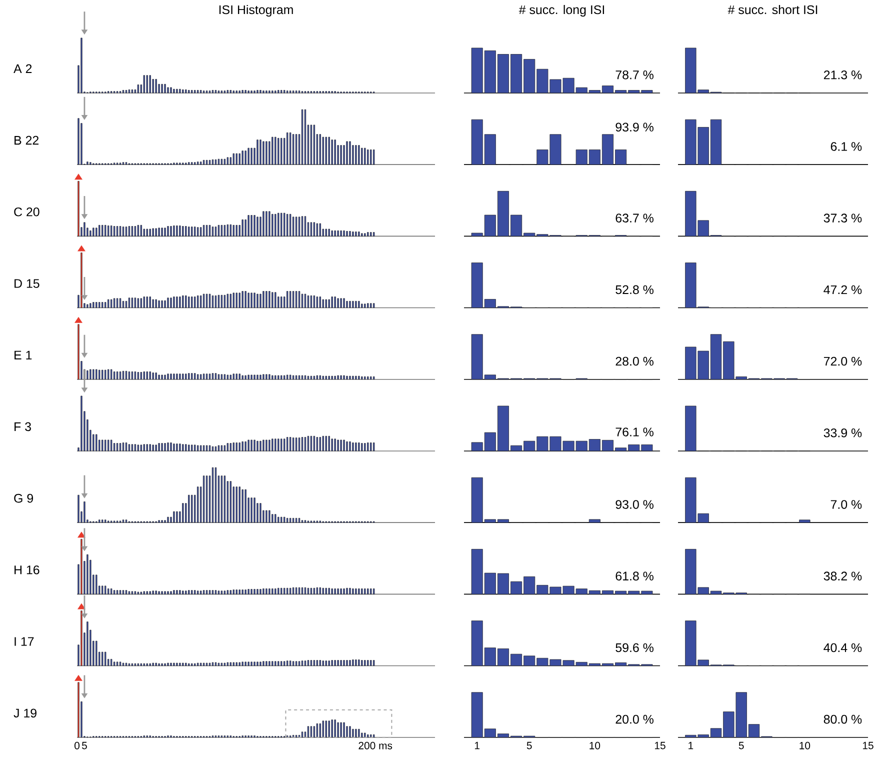 The image size is (877, 762). What do you see at coordinates (77, 746) in the screenshot?
I see `x-tick-label: 0` at bounding box center [77, 746].